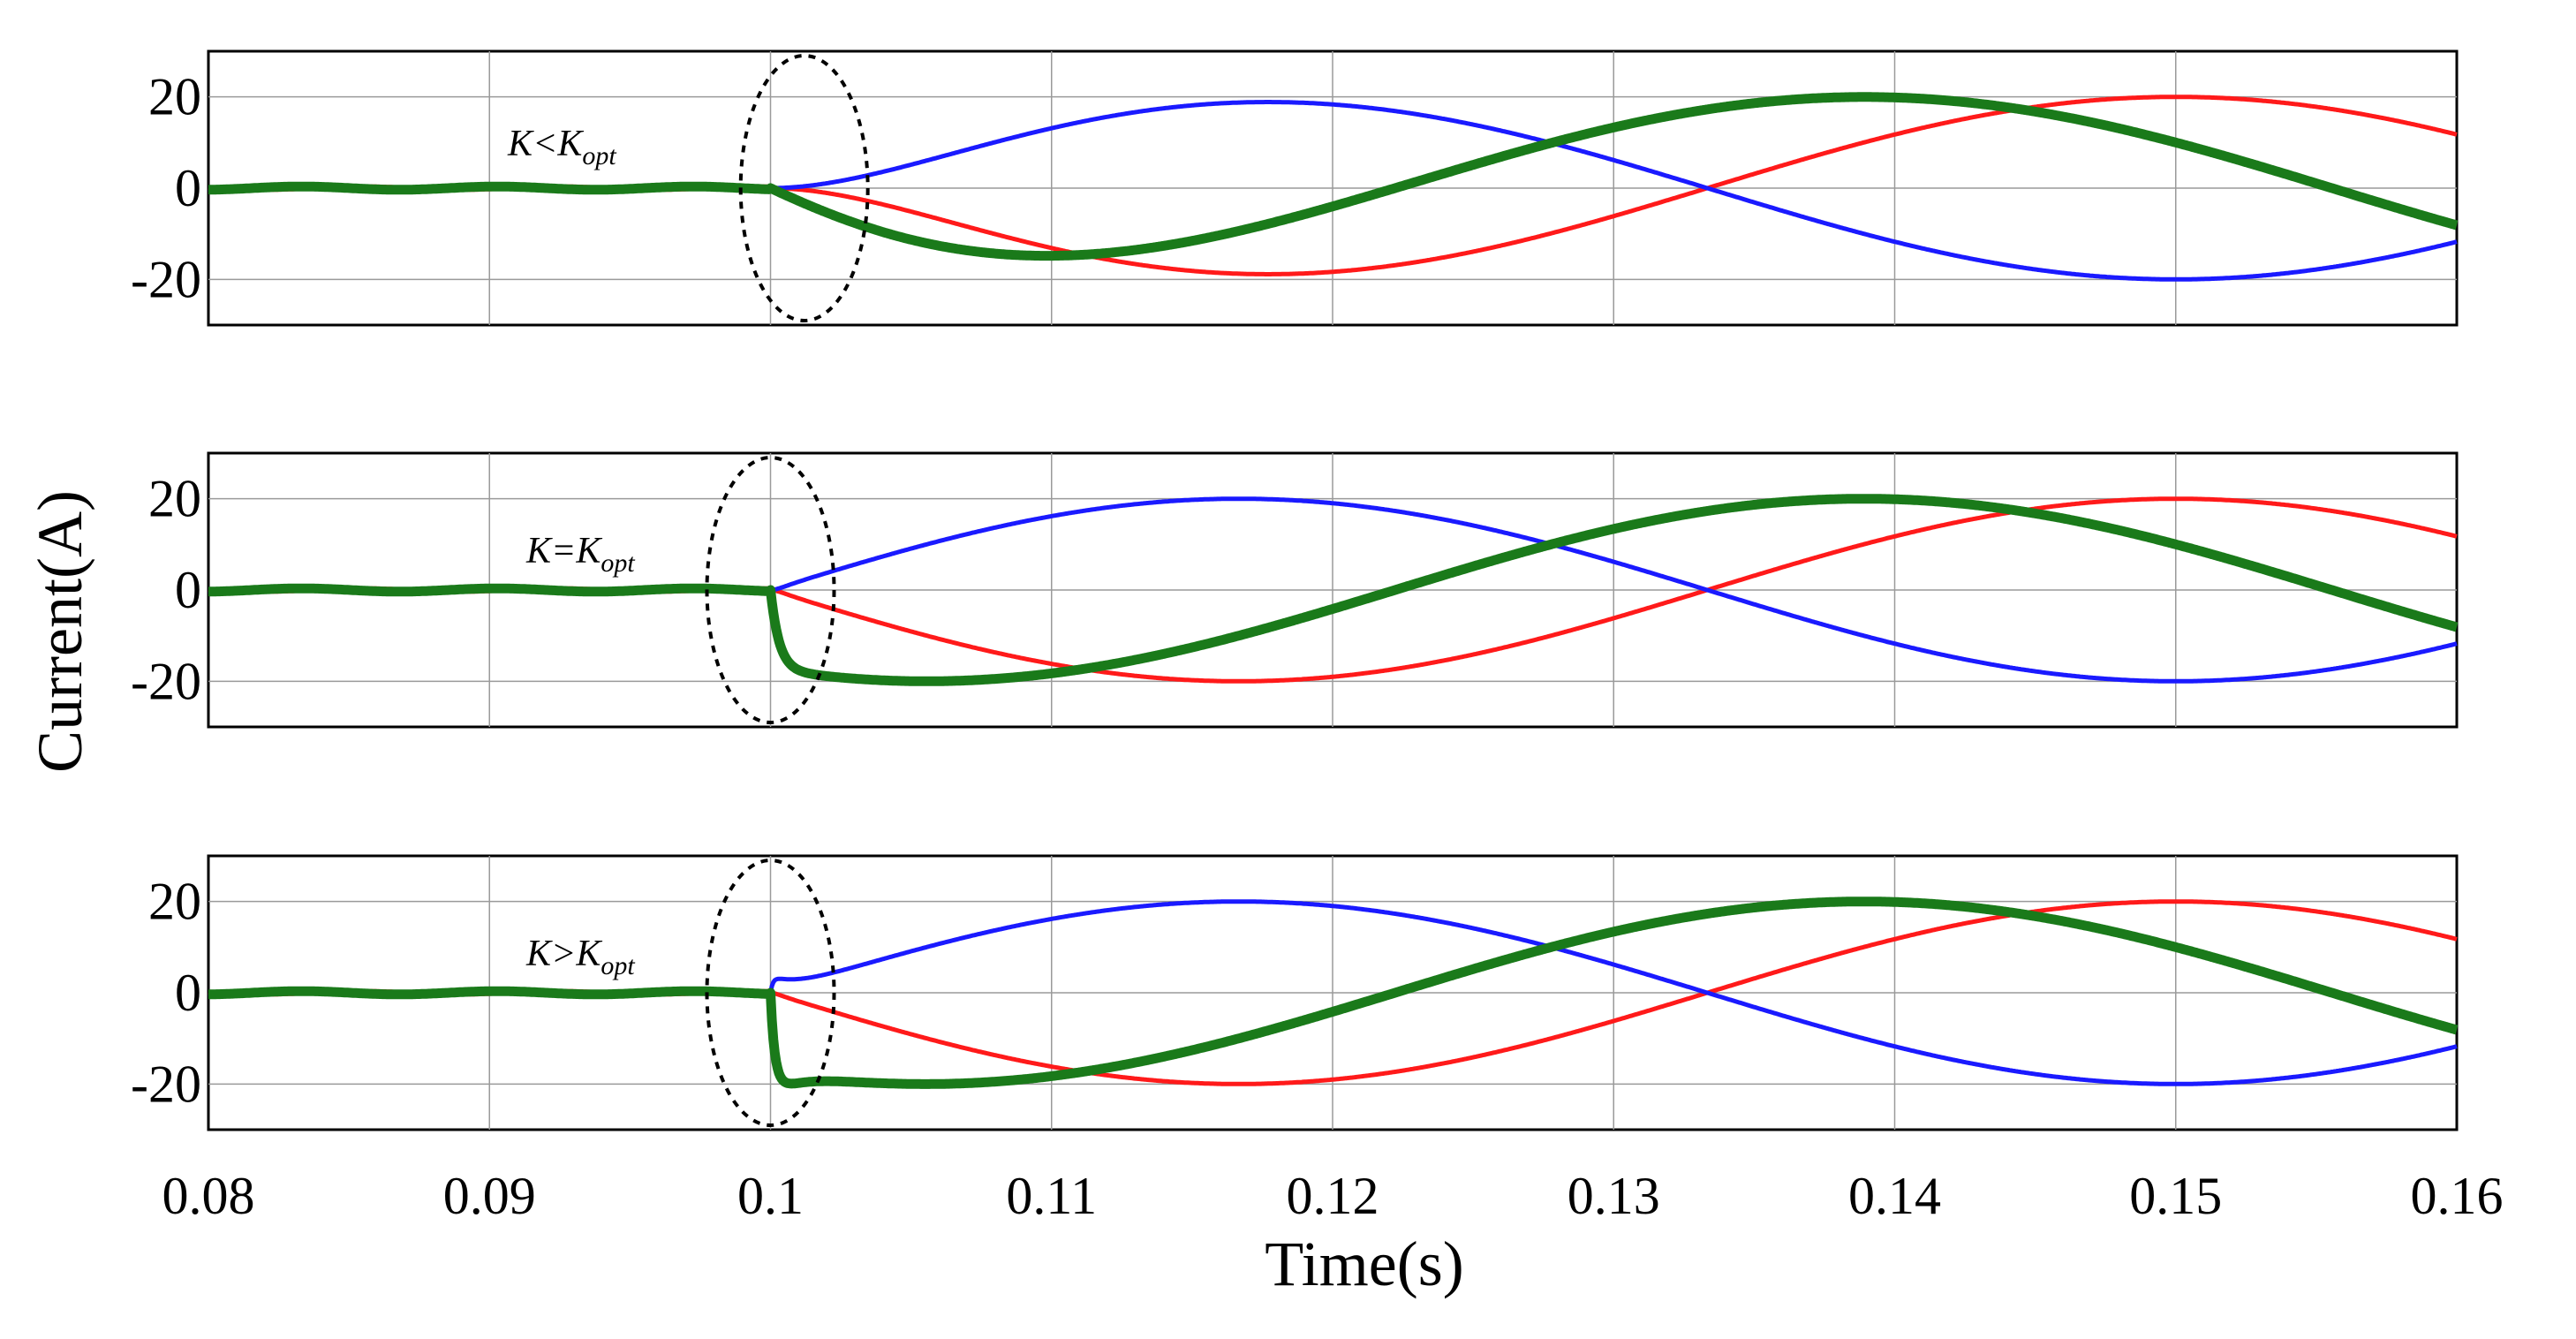 This screenshot has height=1339, width=2576. Describe the element at coordinates (1614, 1196) in the screenshot. I see `x-tick-label: 0.13` at that location.